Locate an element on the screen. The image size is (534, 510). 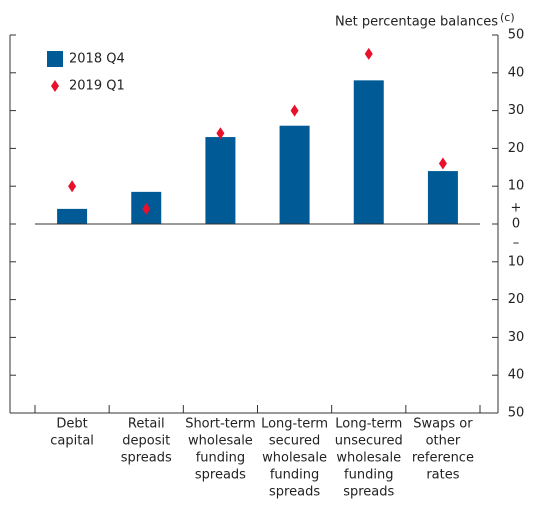
x-tick-label: Swaps or is located at coordinates (443, 424).